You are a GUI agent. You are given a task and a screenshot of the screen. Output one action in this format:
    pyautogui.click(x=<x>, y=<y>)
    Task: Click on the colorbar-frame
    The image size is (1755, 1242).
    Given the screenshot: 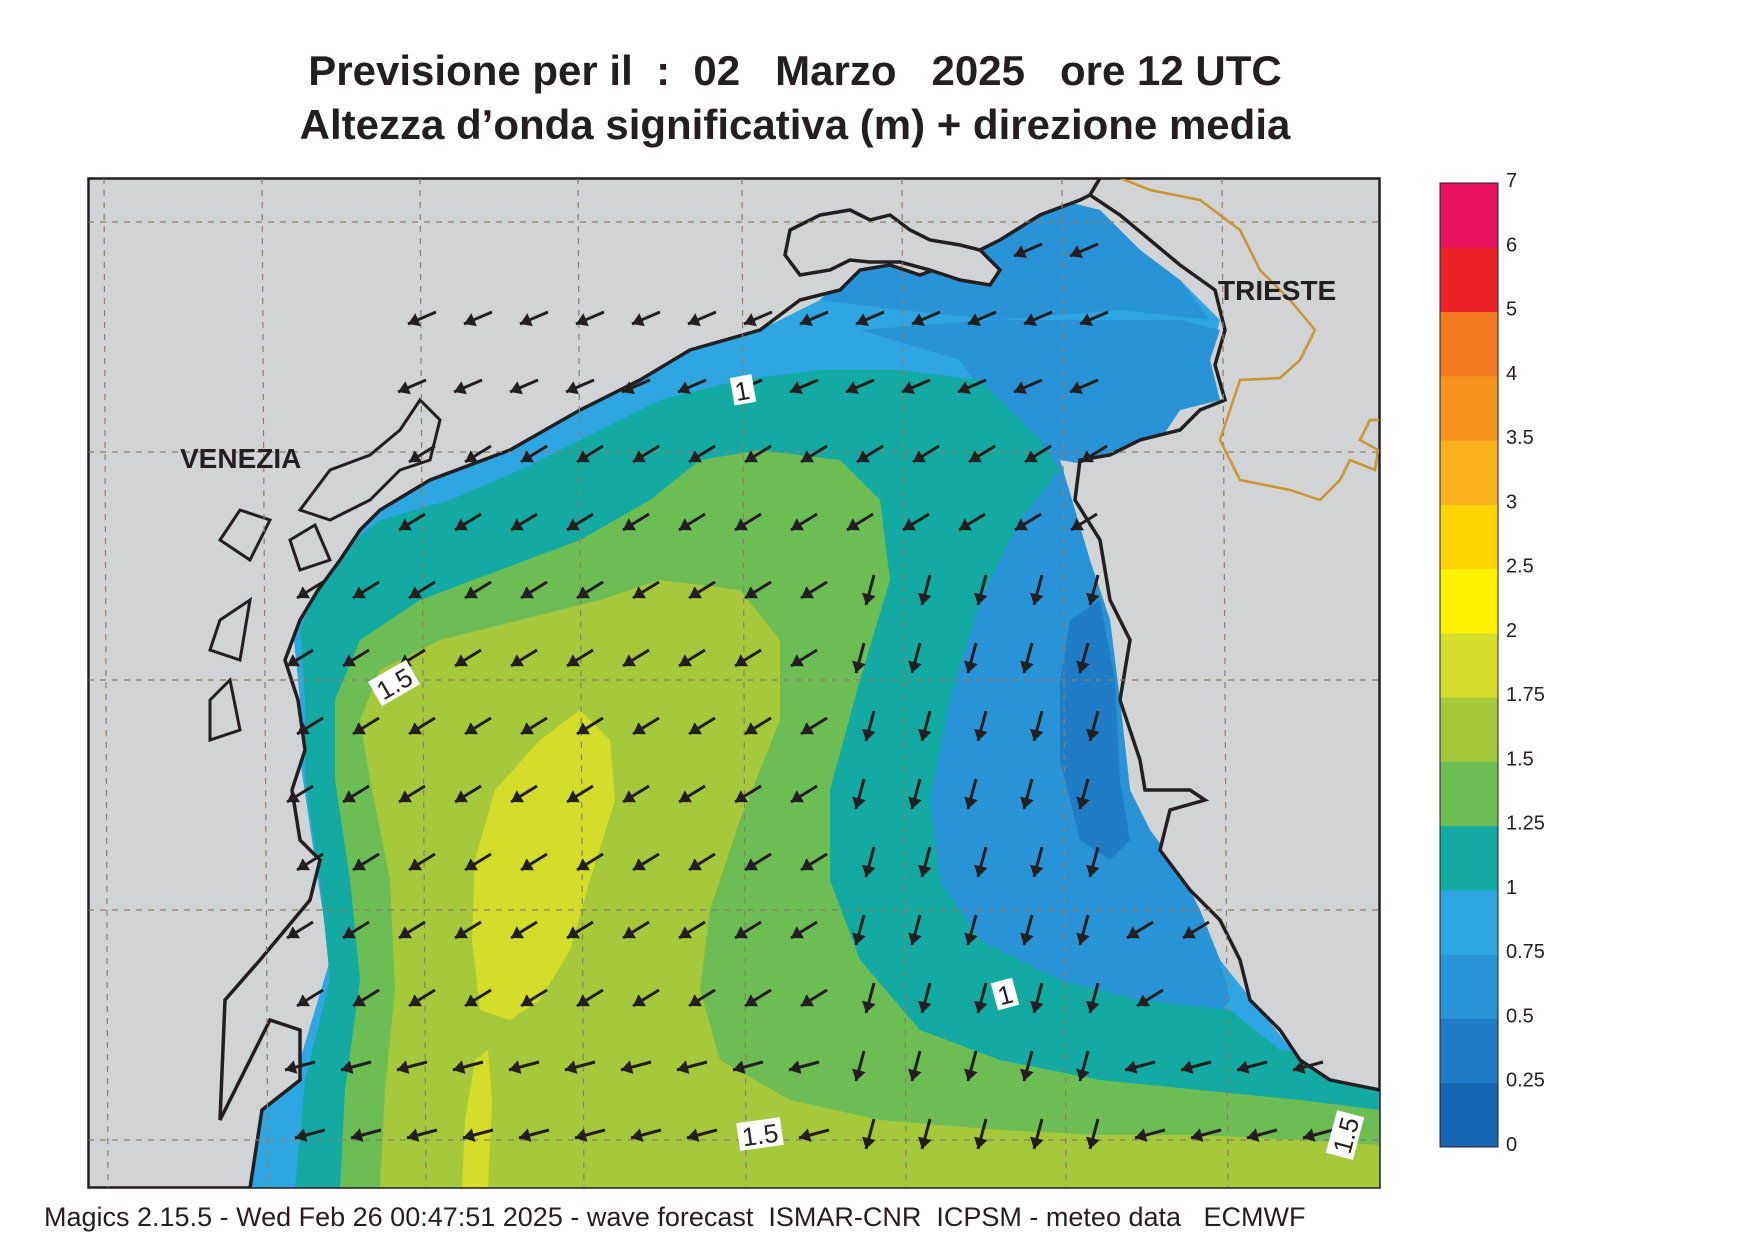 What is the action you would take?
    pyautogui.click(x=1469, y=665)
    